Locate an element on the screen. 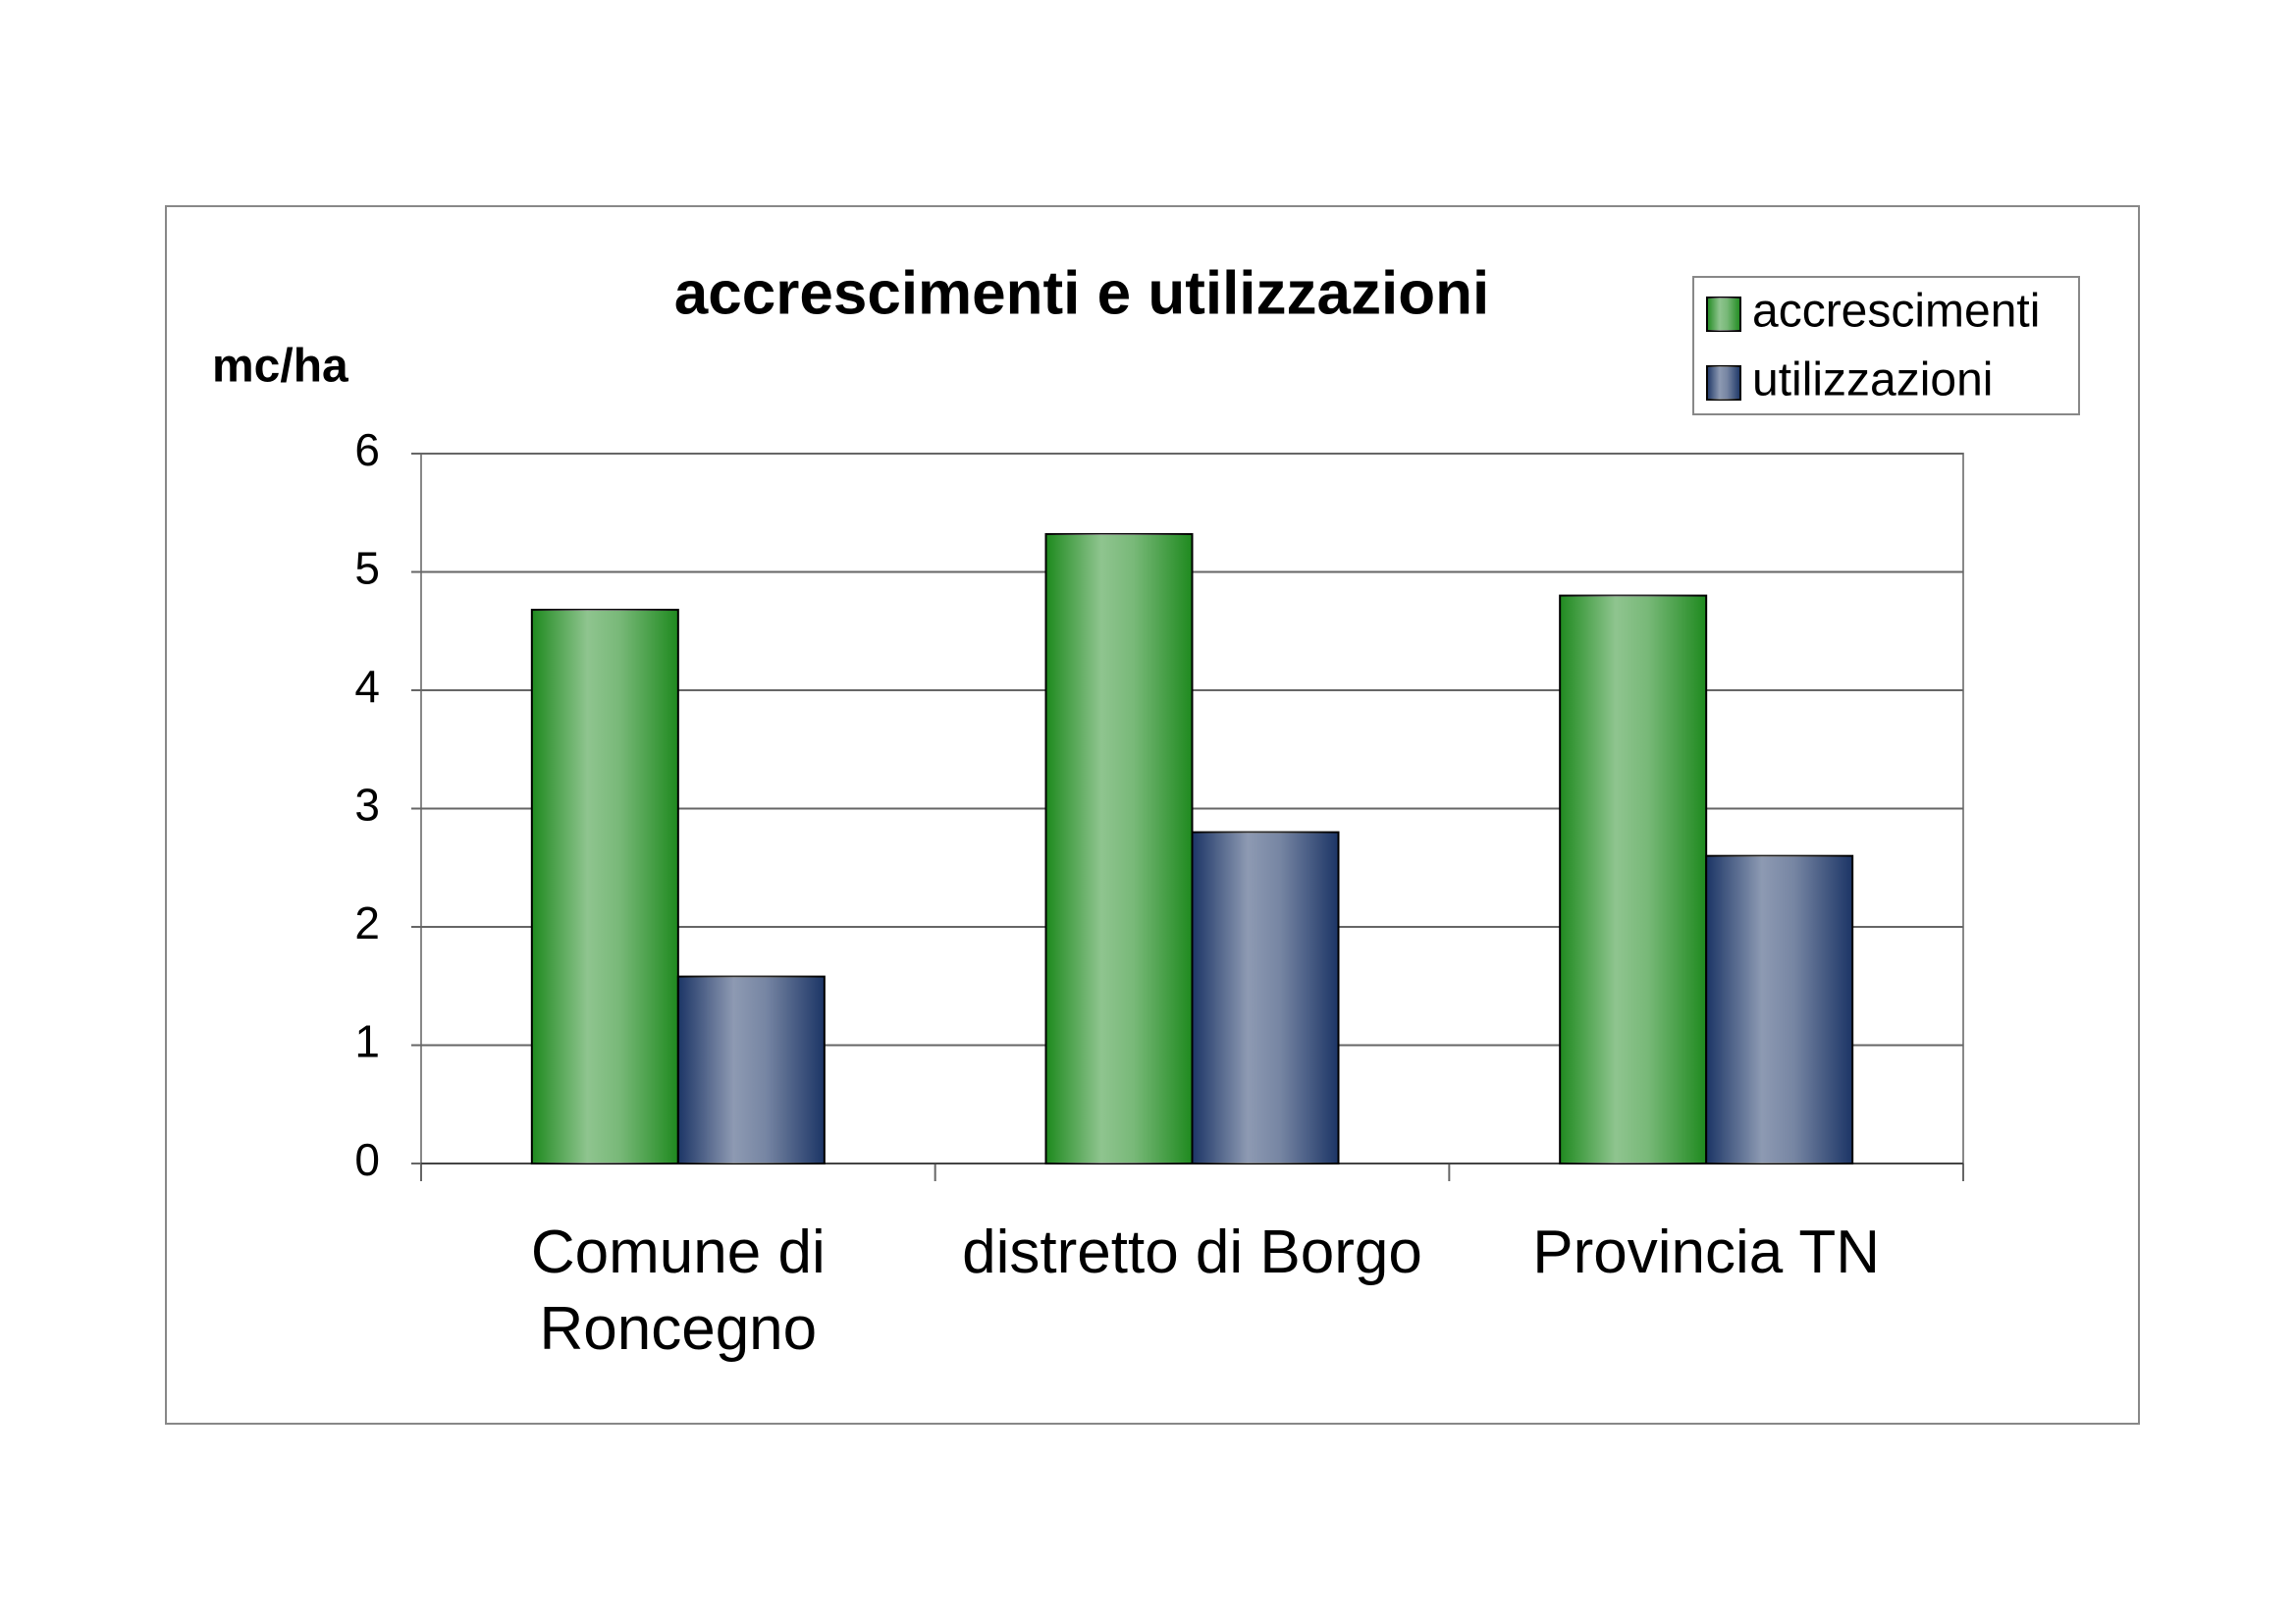 The width and height of the screenshot is (2296, 1624). y-tick-label: 2 is located at coordinates (367, 922).